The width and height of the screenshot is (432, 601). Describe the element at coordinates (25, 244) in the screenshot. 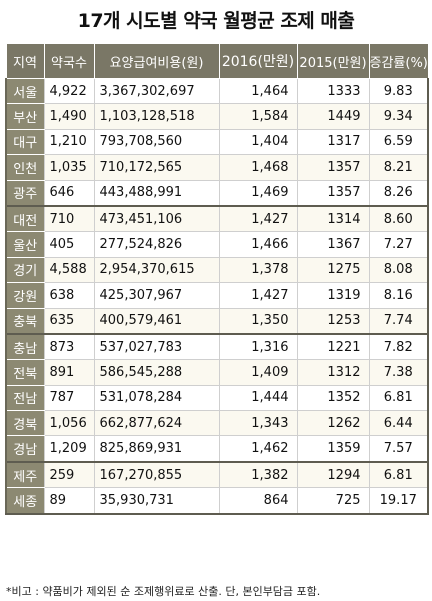

I see `cell-region: 울산` at that location.